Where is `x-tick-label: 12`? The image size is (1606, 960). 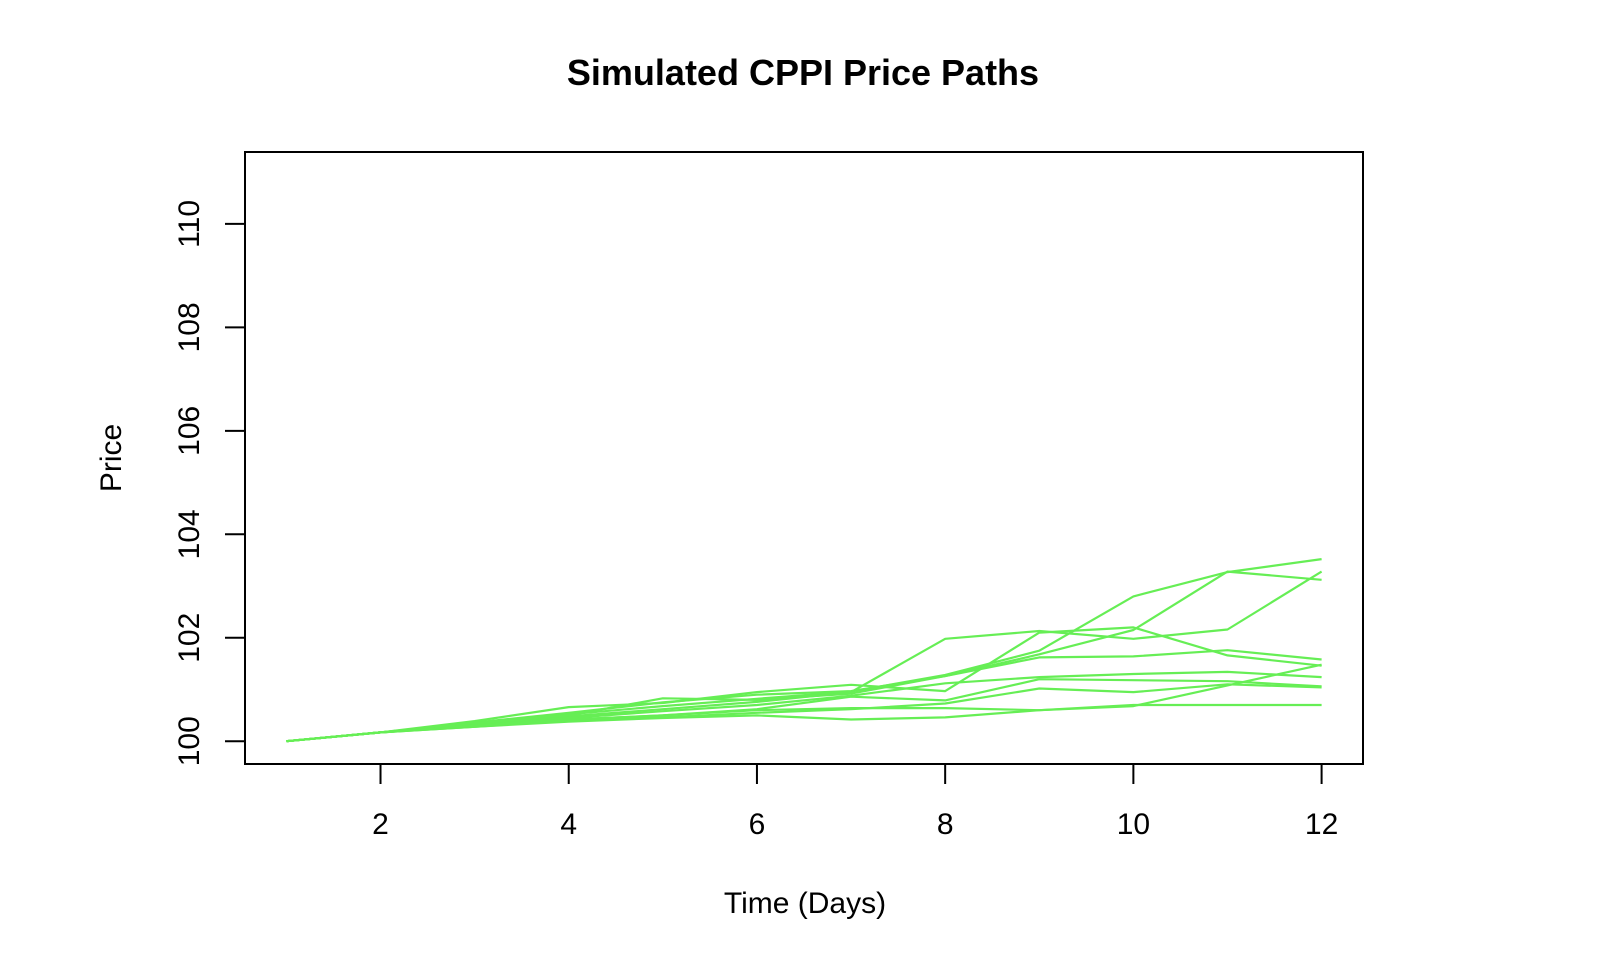
x-tick-label: 12 is located at coordinates (1321, 824).